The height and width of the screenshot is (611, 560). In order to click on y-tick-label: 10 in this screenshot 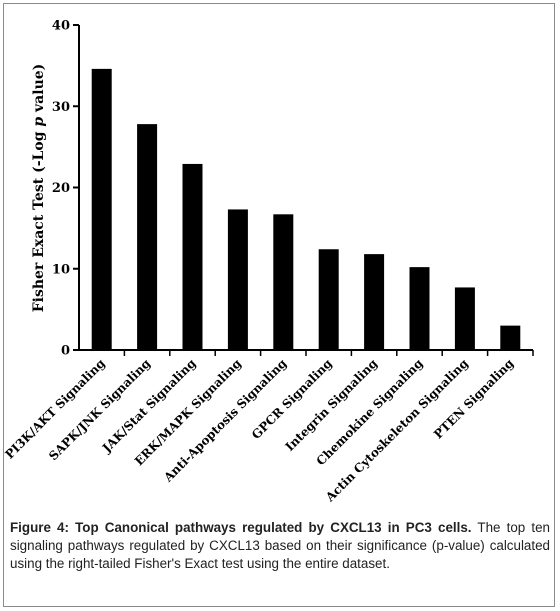, I will do `click(61, 269)`.